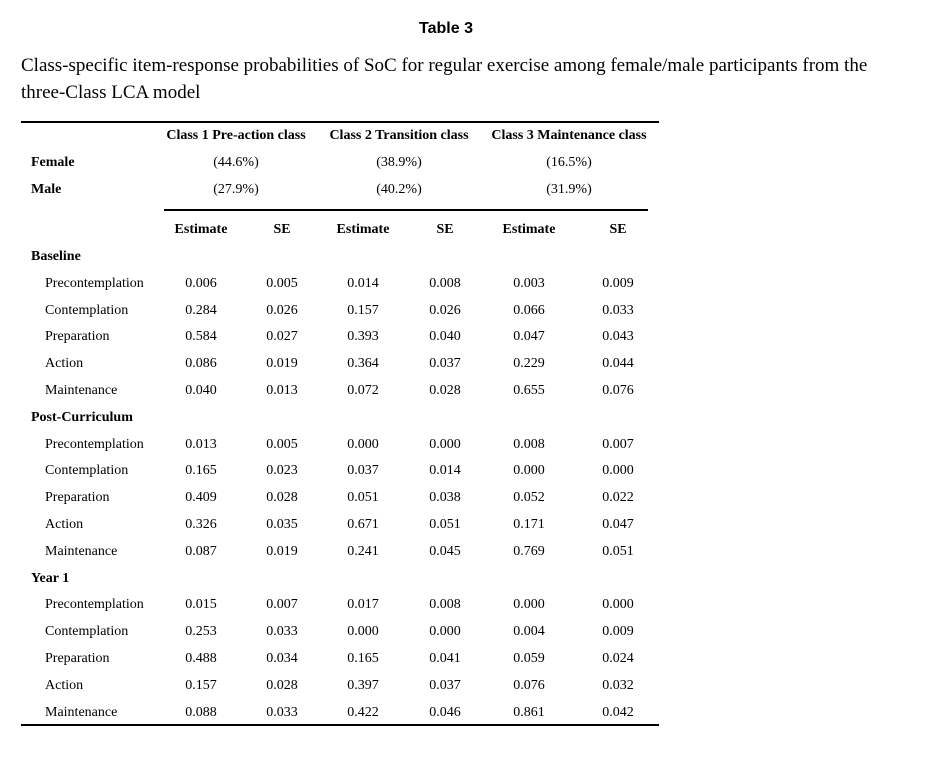  I want to click on table-cell: 0.671, so click(363, 524).